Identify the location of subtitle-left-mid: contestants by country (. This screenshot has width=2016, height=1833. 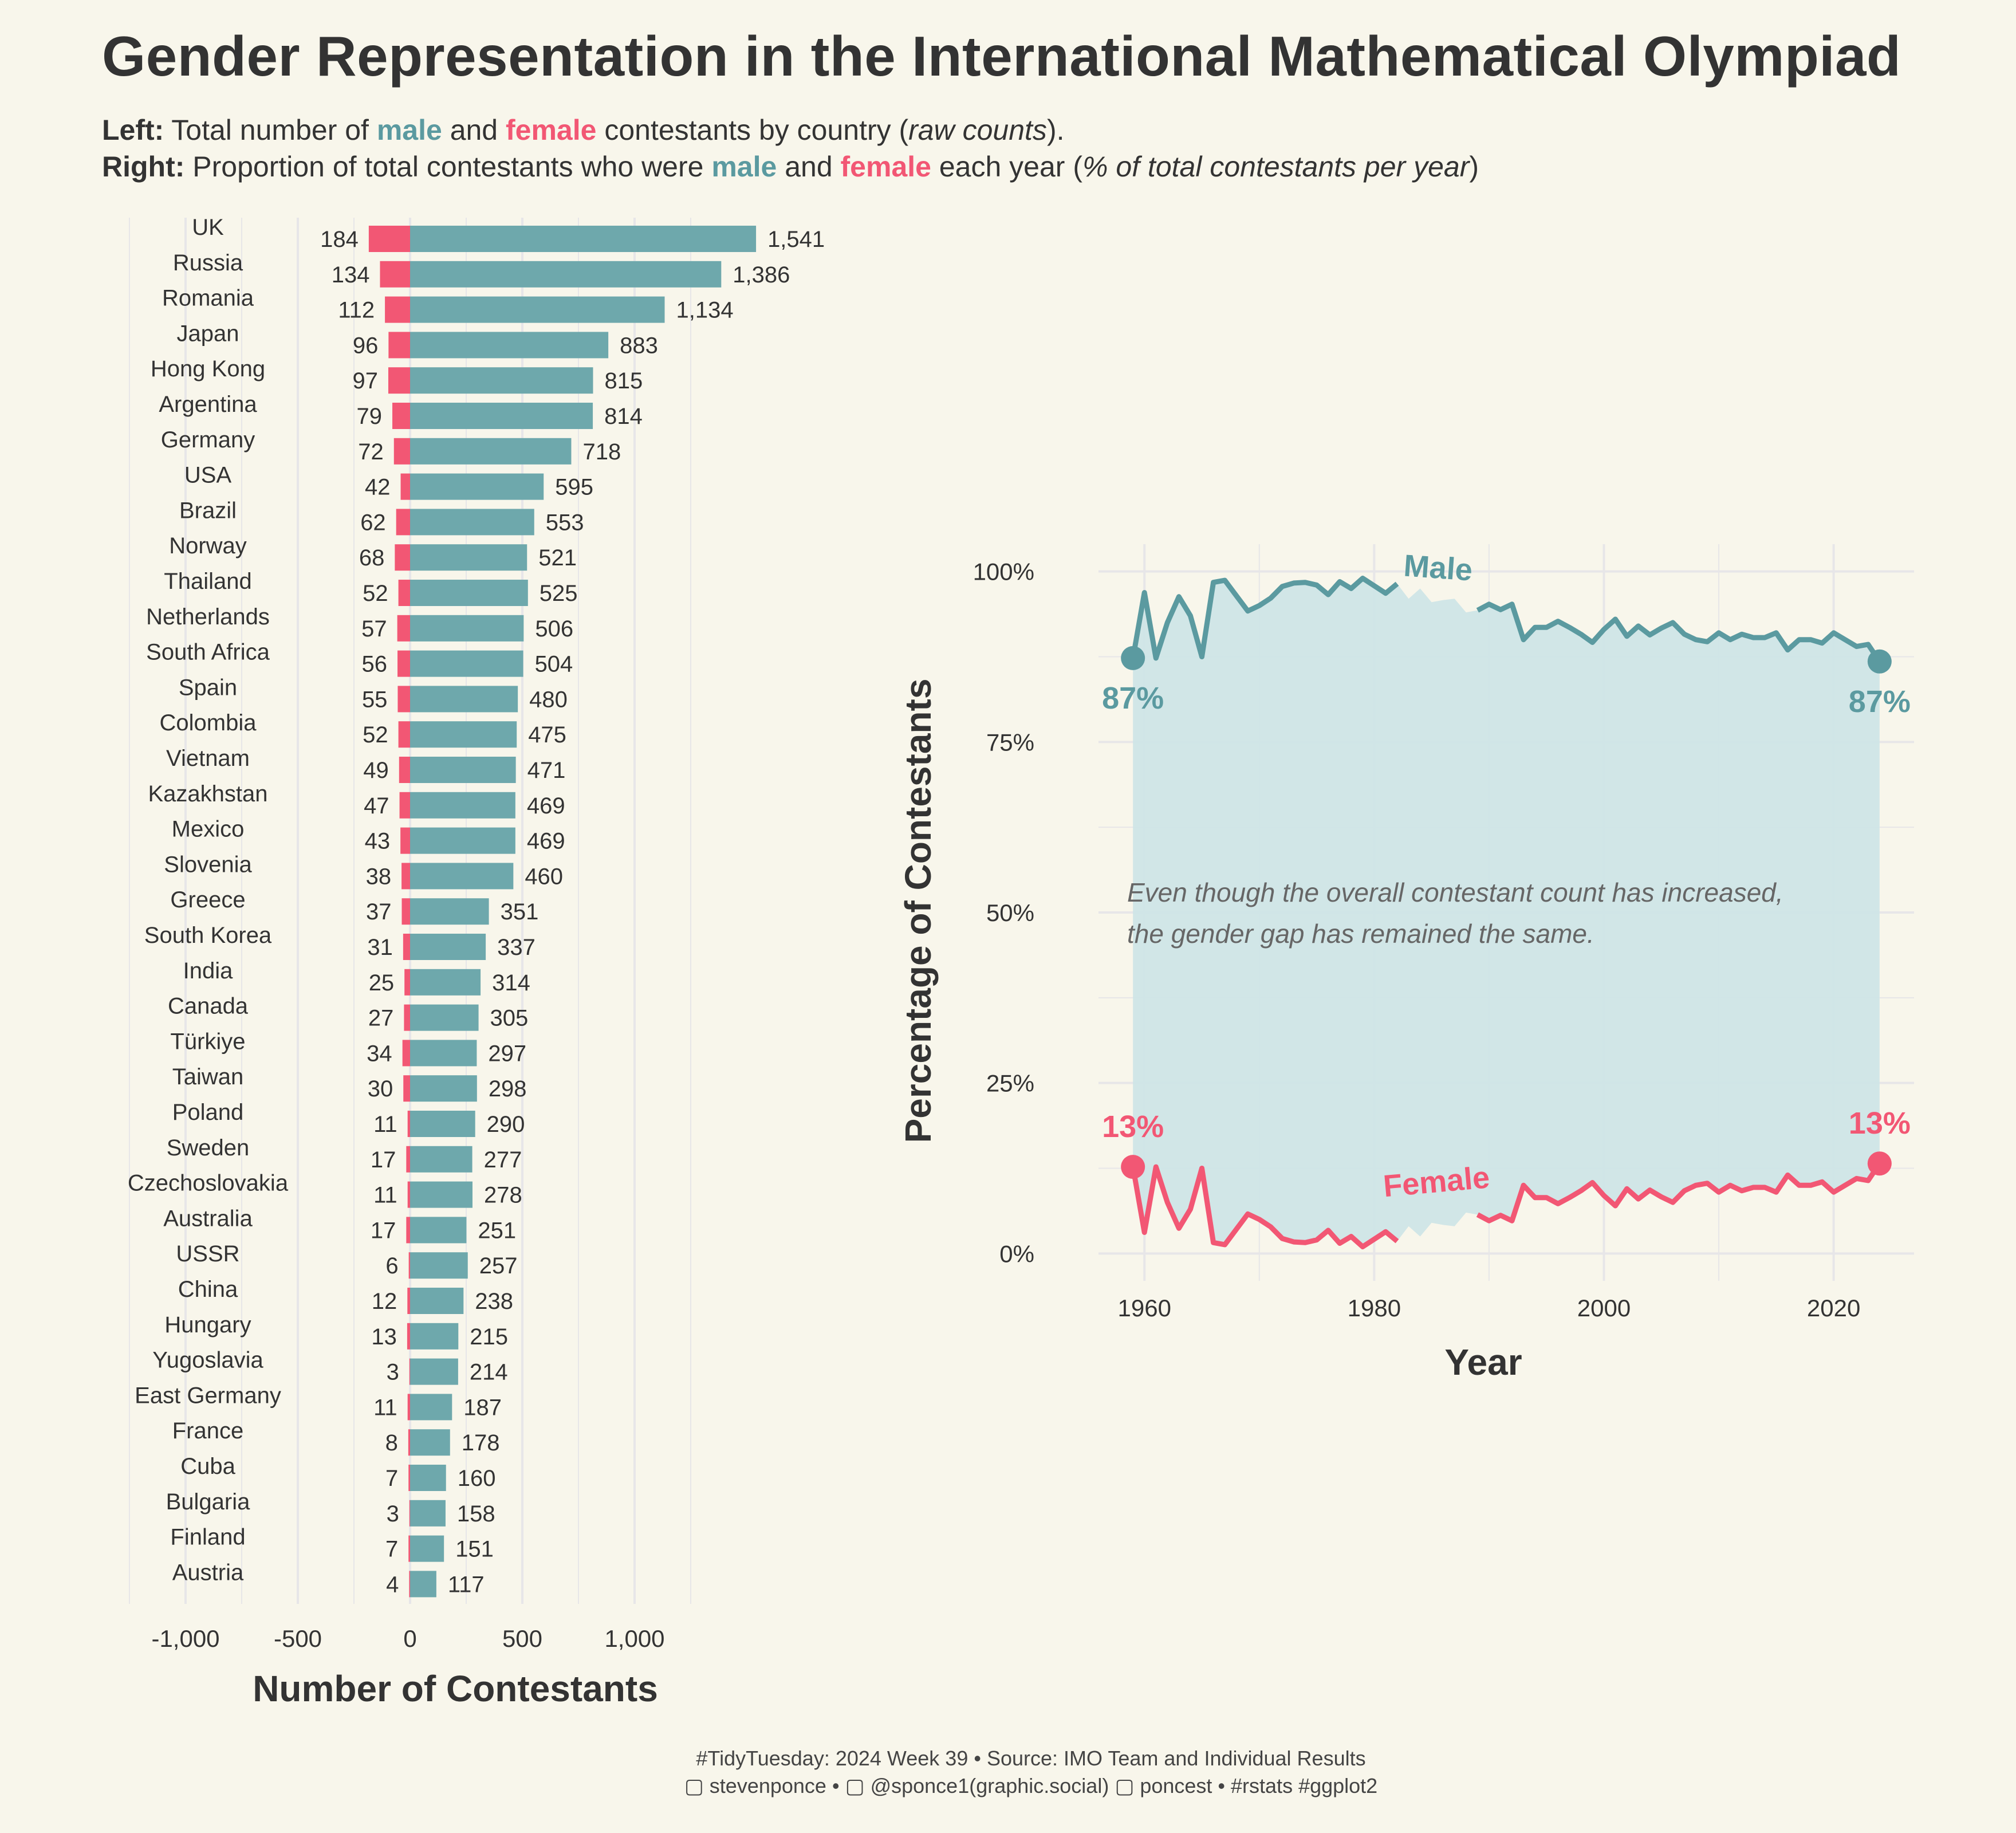
(752, 130).